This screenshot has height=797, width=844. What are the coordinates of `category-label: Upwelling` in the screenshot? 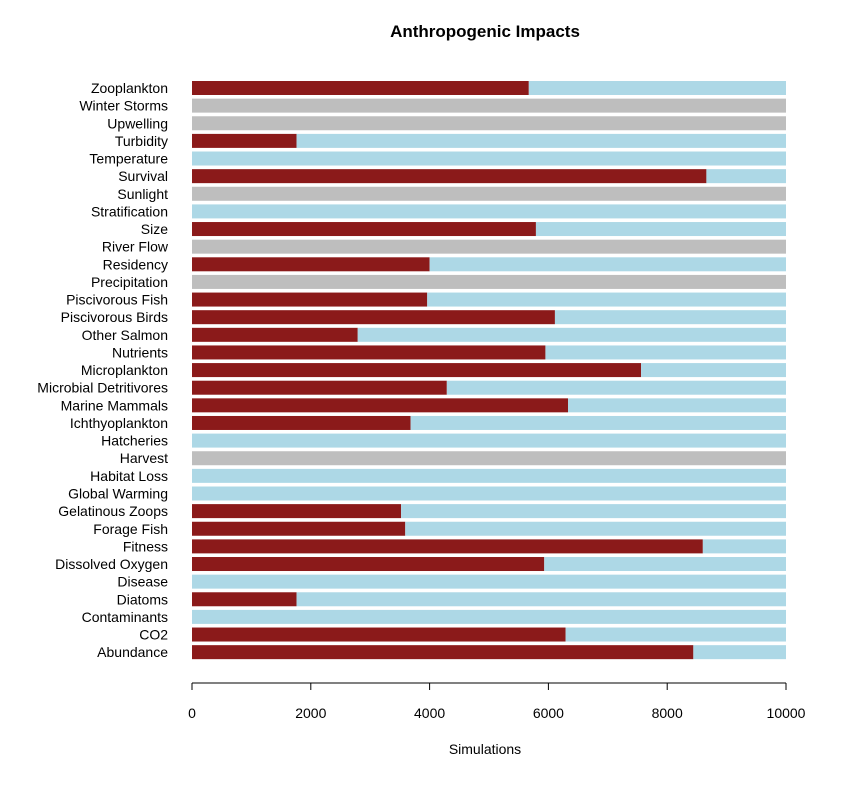 It's located at (137, 123).